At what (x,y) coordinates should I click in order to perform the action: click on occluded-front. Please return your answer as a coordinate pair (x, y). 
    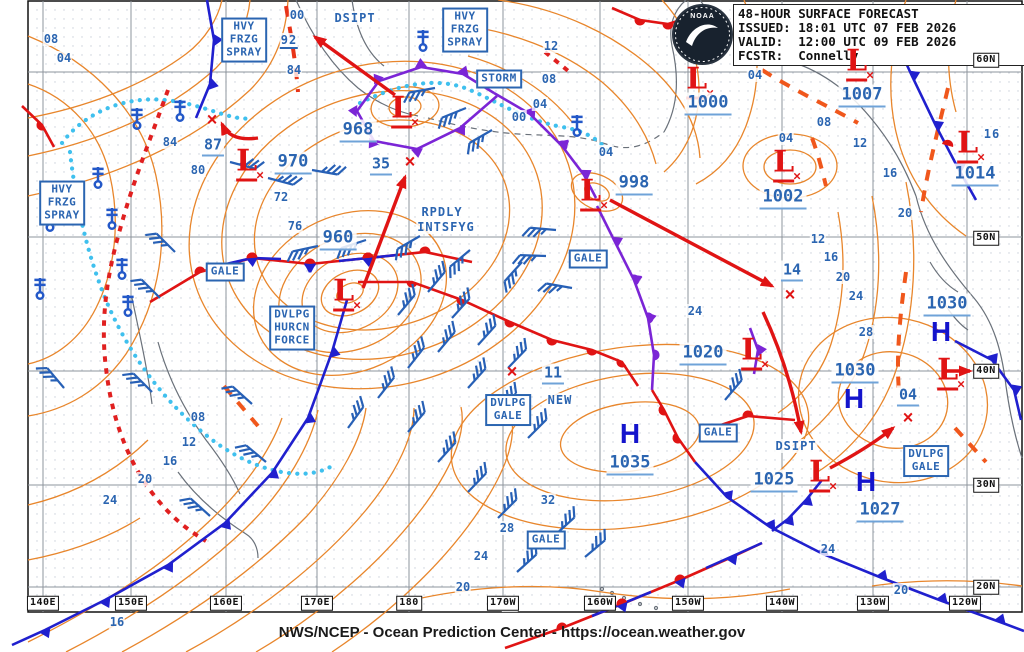
    Looking at the image, I should click on (423, 108).